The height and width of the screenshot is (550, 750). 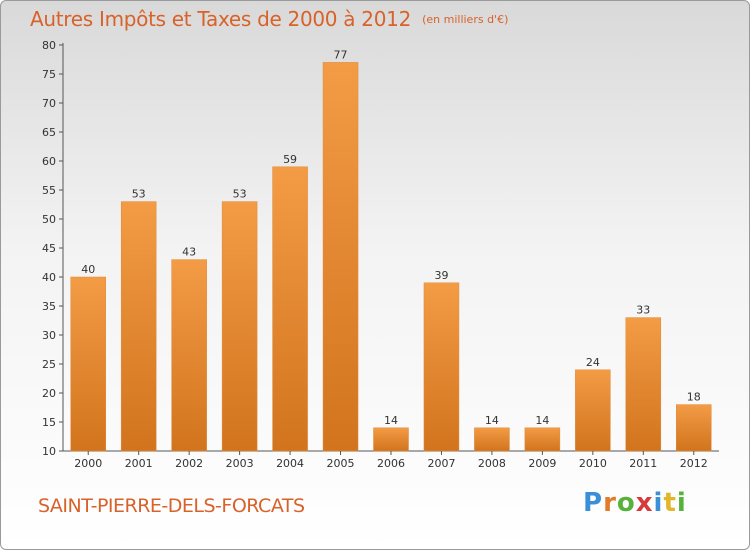 I want to click on y-tick-label: 80, so click(x=49, y=45).